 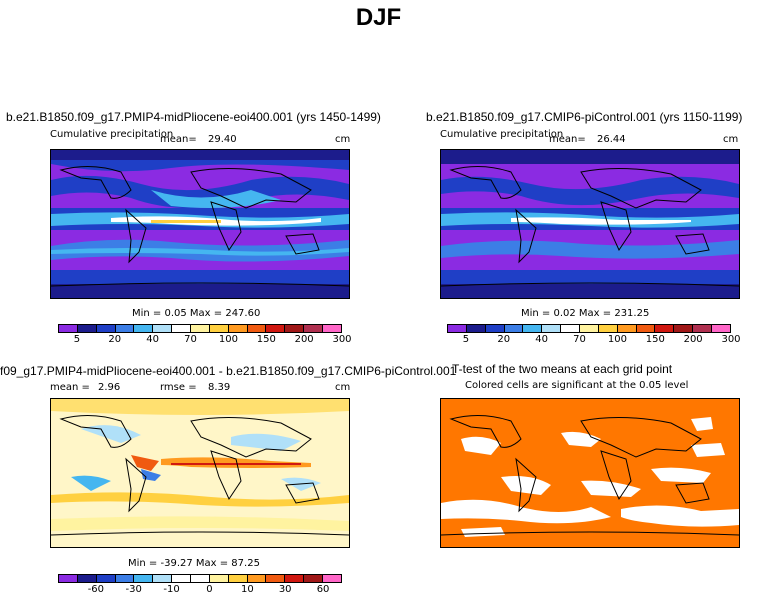 I want to click on panel1-minmax: Min = 0.05 Max = 247.60, so click(x=196, y=313).